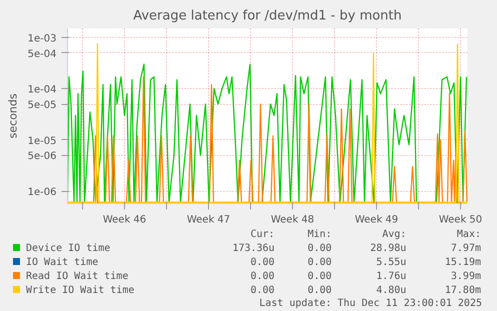  I want to click on x-tick-label: Week 49, so click(376, 220).